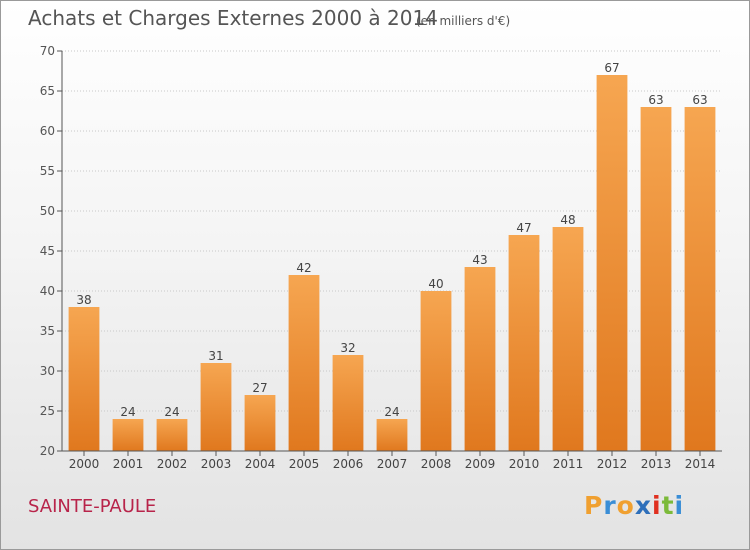 This screenshot has height=550, width=750. What do you see at coordinates (480, 464) in the screenshot?
I see `x-tick-label: 2009` at bounding box center [480, 464].